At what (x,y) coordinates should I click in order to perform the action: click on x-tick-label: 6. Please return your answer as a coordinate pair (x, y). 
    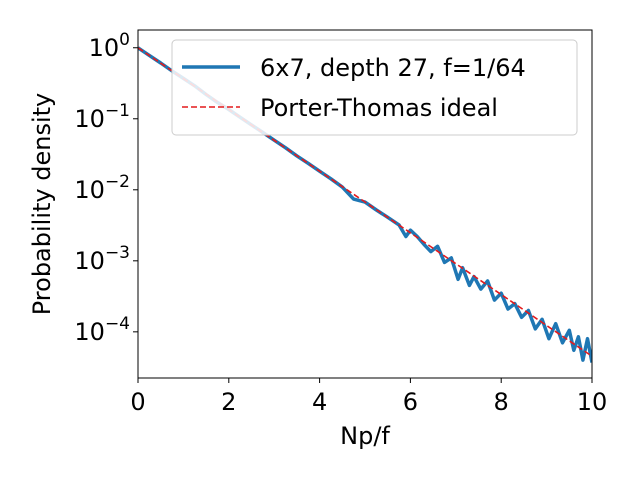
    Looking at the image, I should click on (410, 402).